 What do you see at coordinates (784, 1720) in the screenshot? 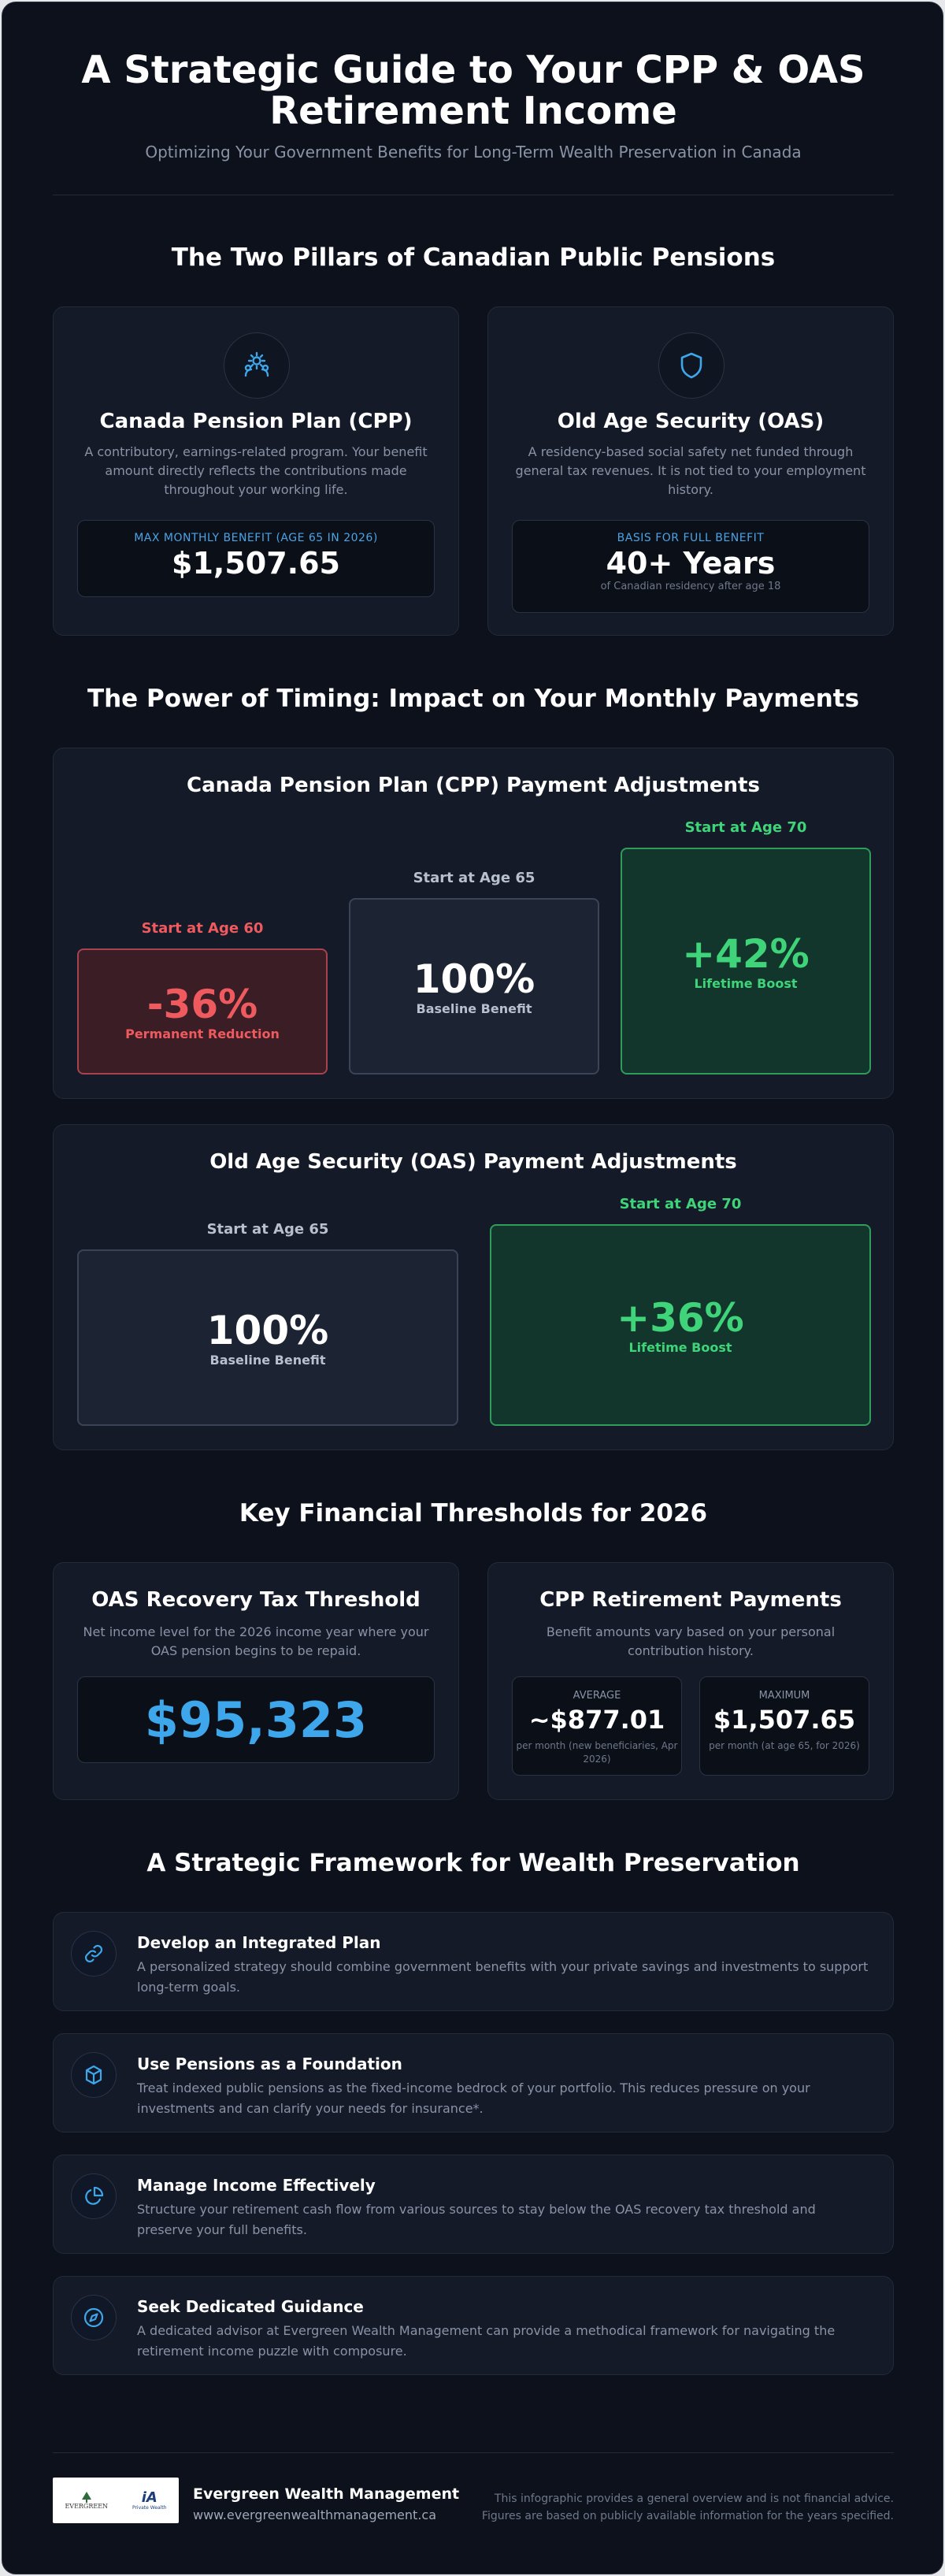
I see `maximum-value: $1,507.65` at bounding box center [784, 1720].